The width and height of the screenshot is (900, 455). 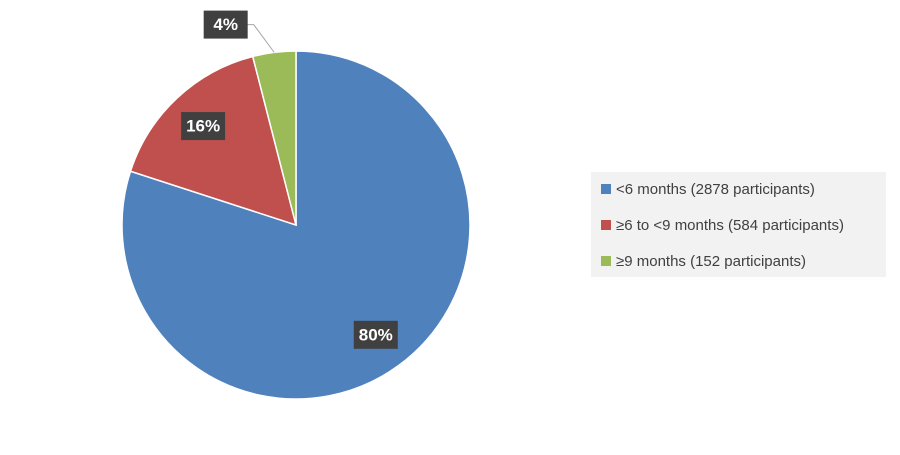 I want to click on data-label: 16%, so click(x=203, y=126).